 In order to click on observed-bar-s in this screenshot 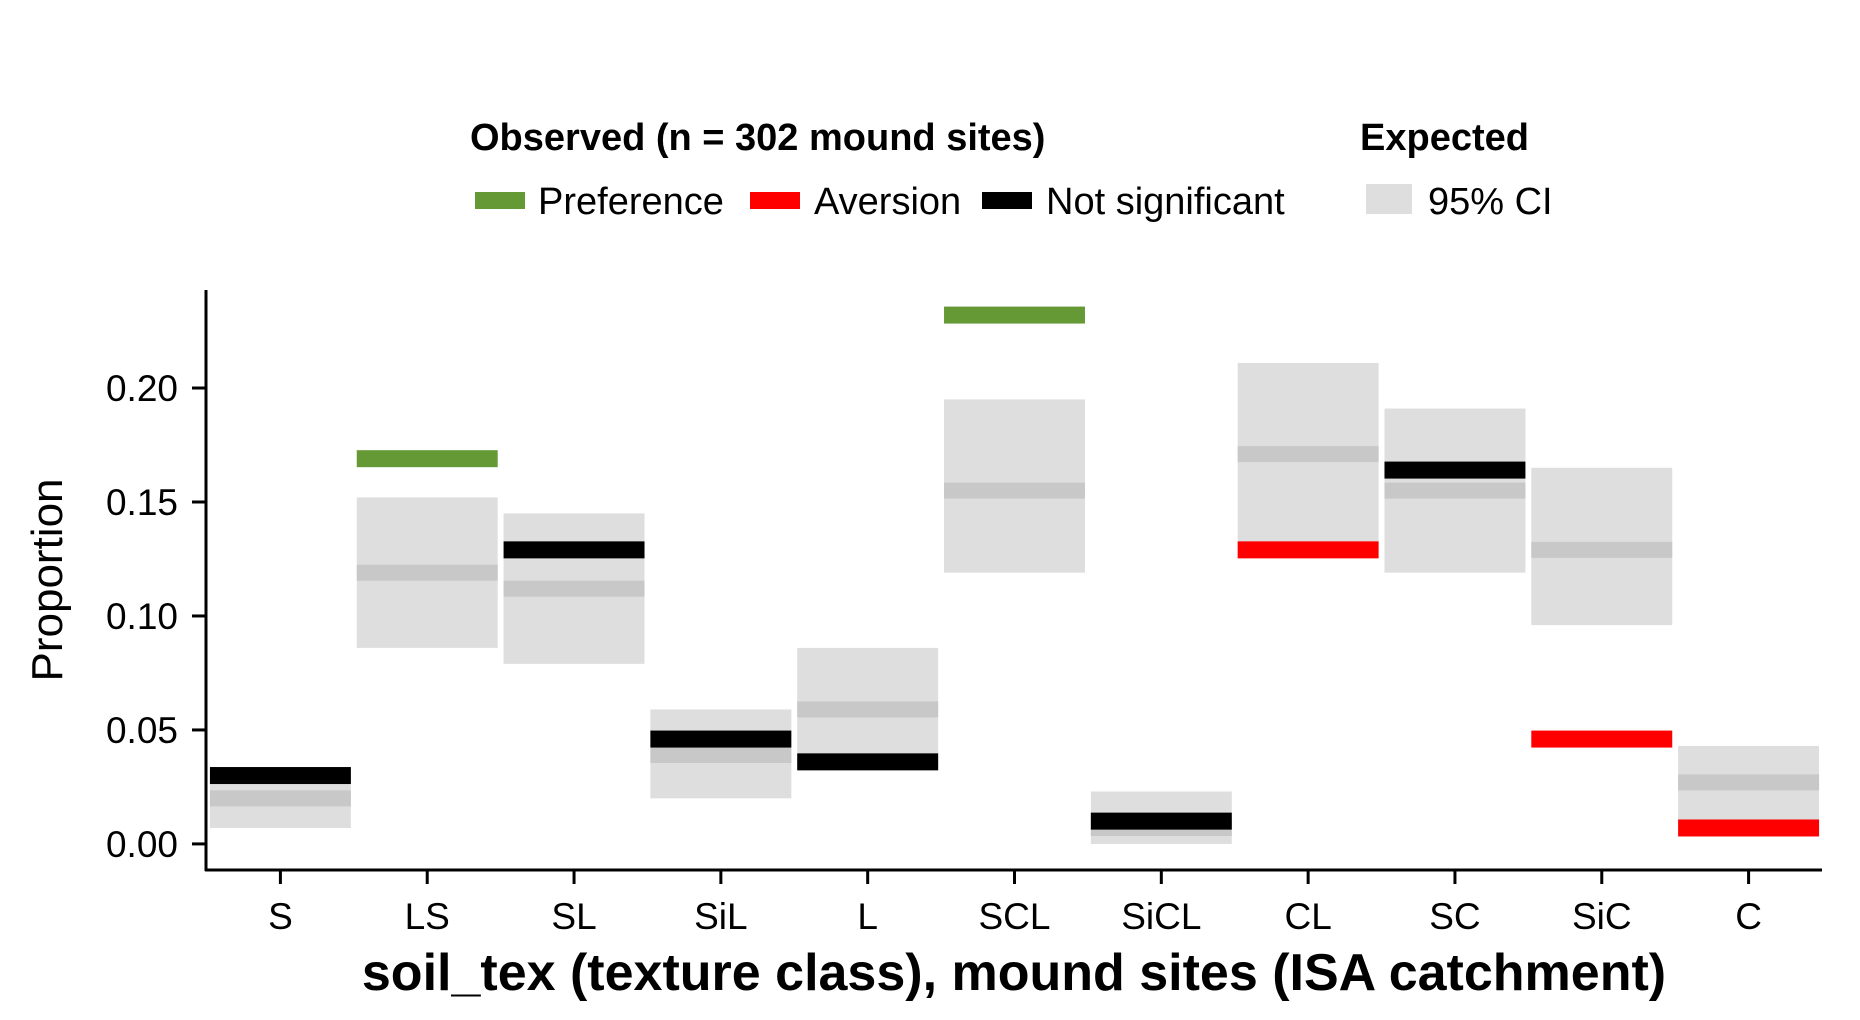, I will do `click(280, 776)`.